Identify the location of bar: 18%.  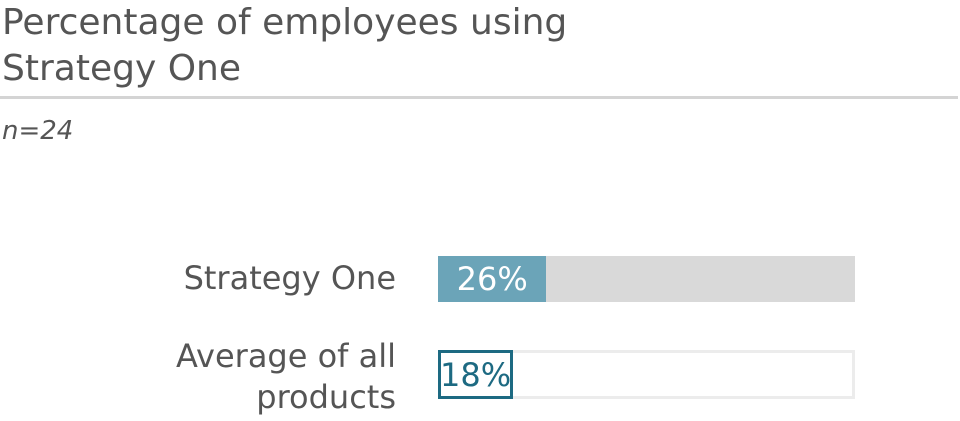
(476, 374).